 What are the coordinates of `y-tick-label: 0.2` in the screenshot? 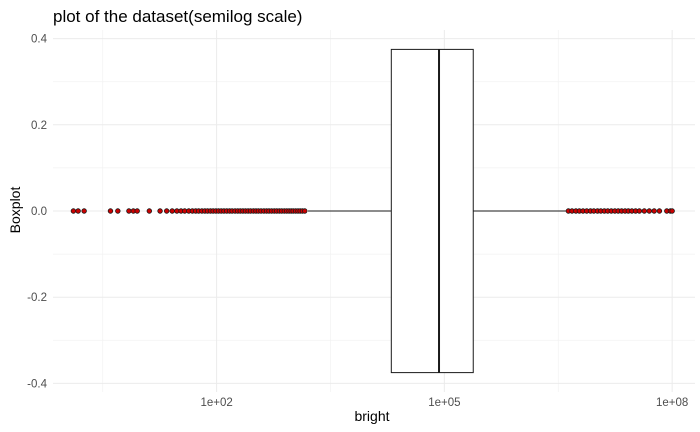 It's located at (39, 126).